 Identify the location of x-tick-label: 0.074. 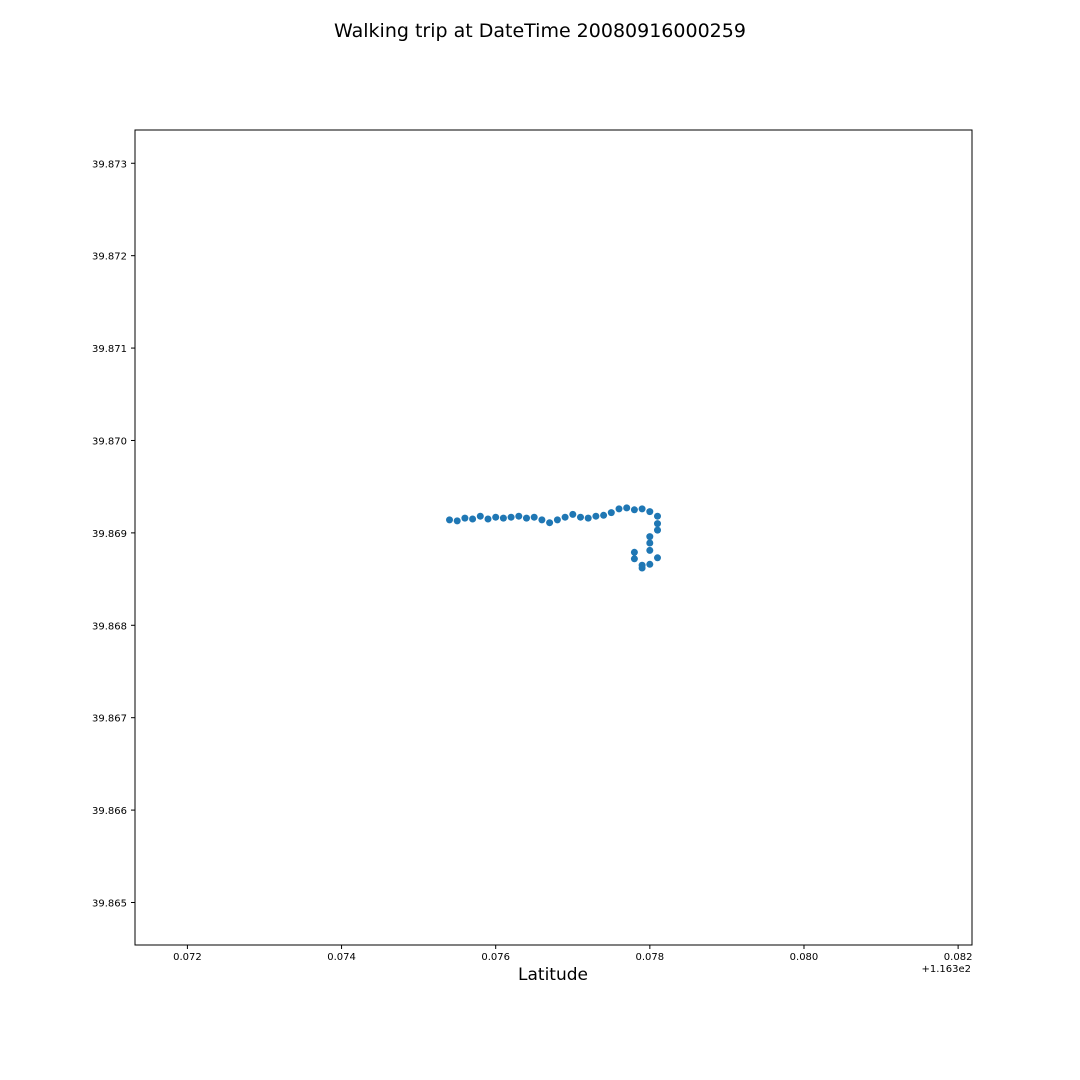
(341, 957).